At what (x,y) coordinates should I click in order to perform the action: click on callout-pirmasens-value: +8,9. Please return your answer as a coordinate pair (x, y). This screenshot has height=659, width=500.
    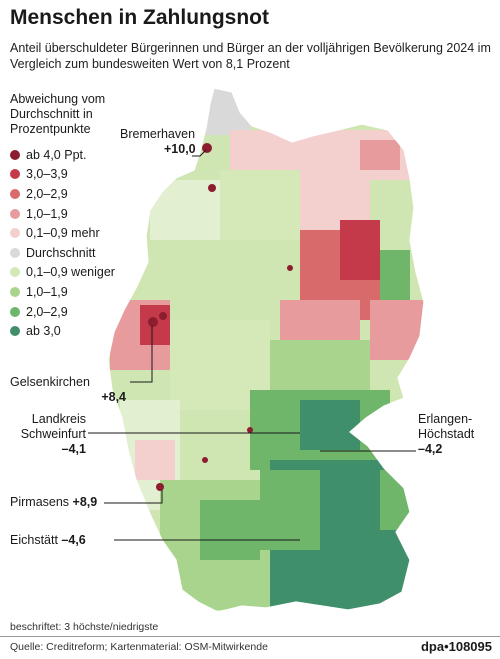
    Looking at the image, I should click on (85, 502).